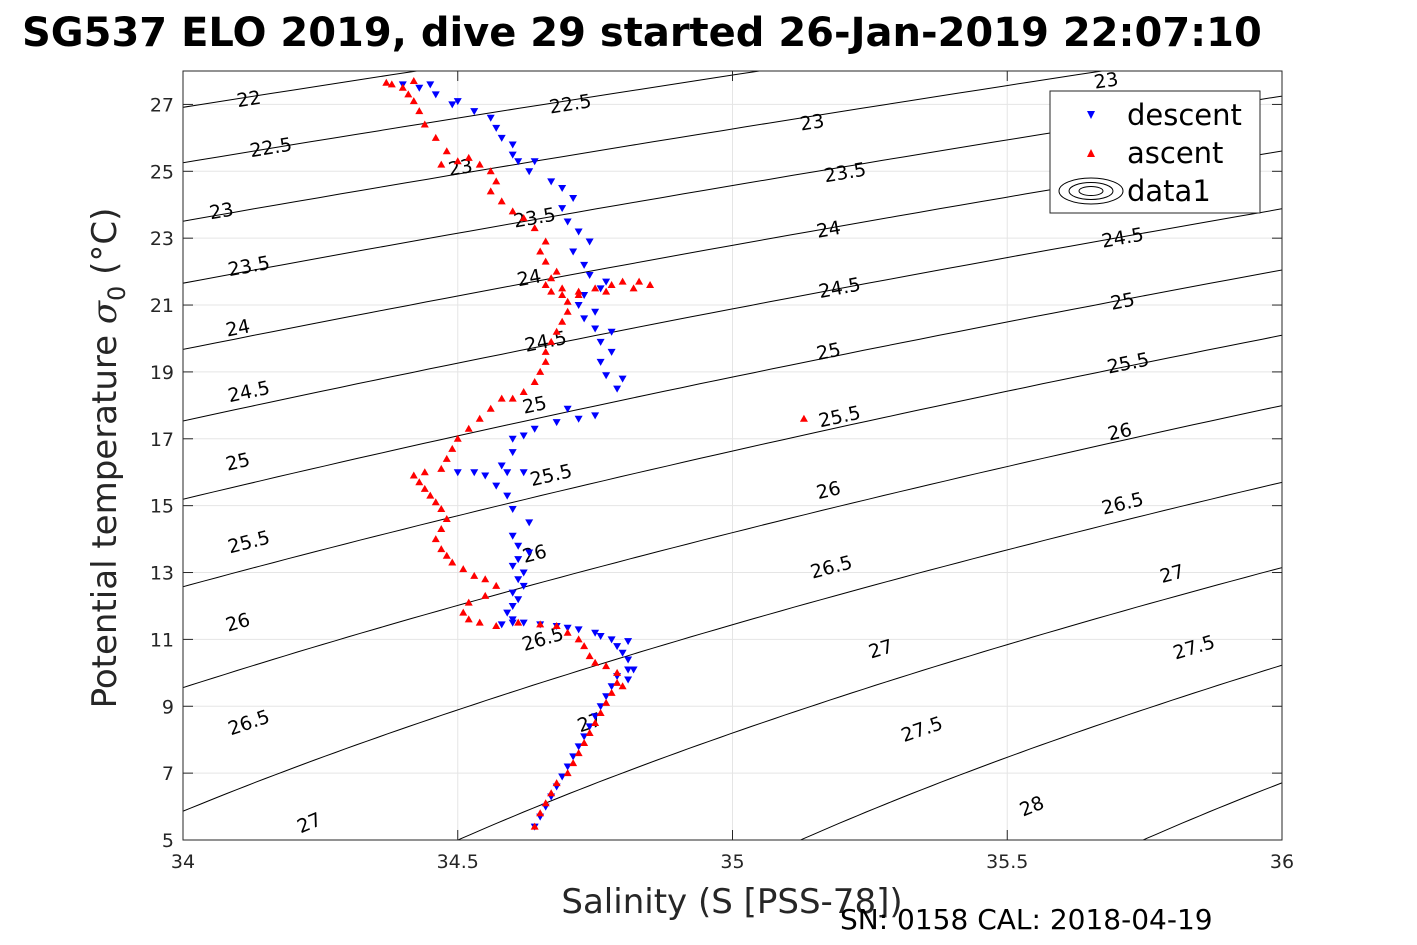 This screenshot has height=945, width=1417. I want to click on y-tick-label: 27, so click(162, 105).